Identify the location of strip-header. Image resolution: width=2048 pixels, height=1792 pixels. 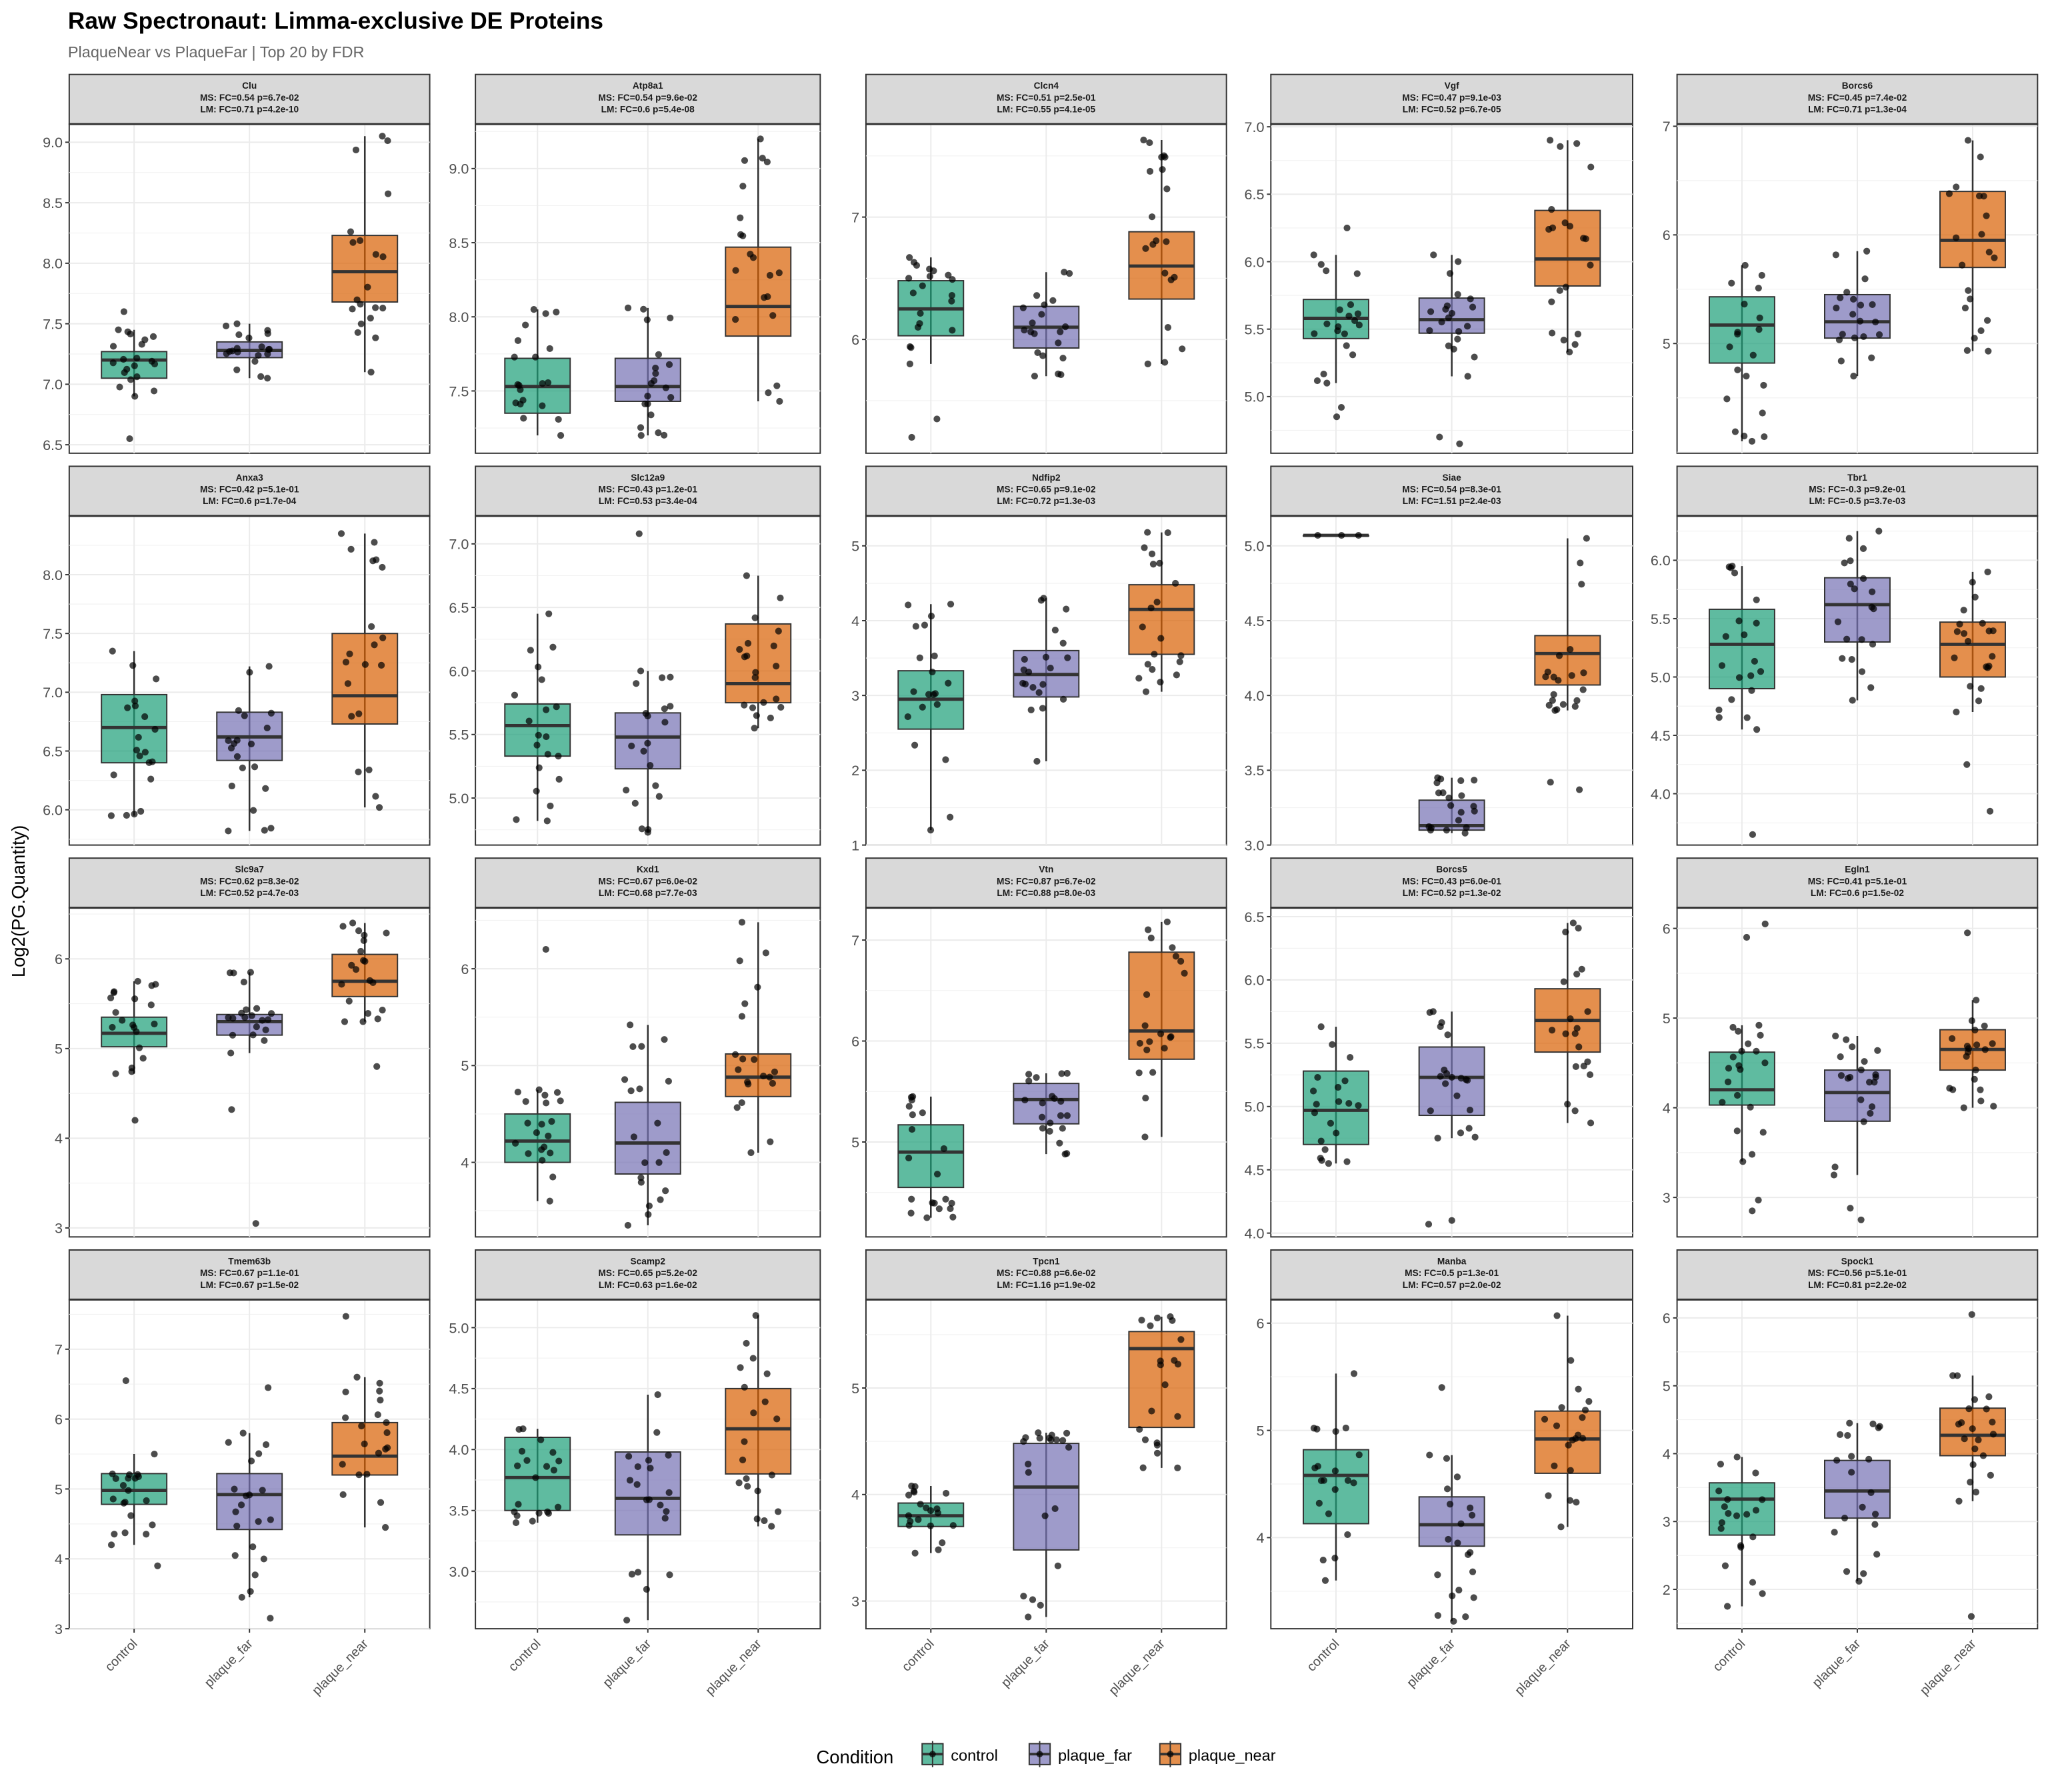
(1451, 1275).